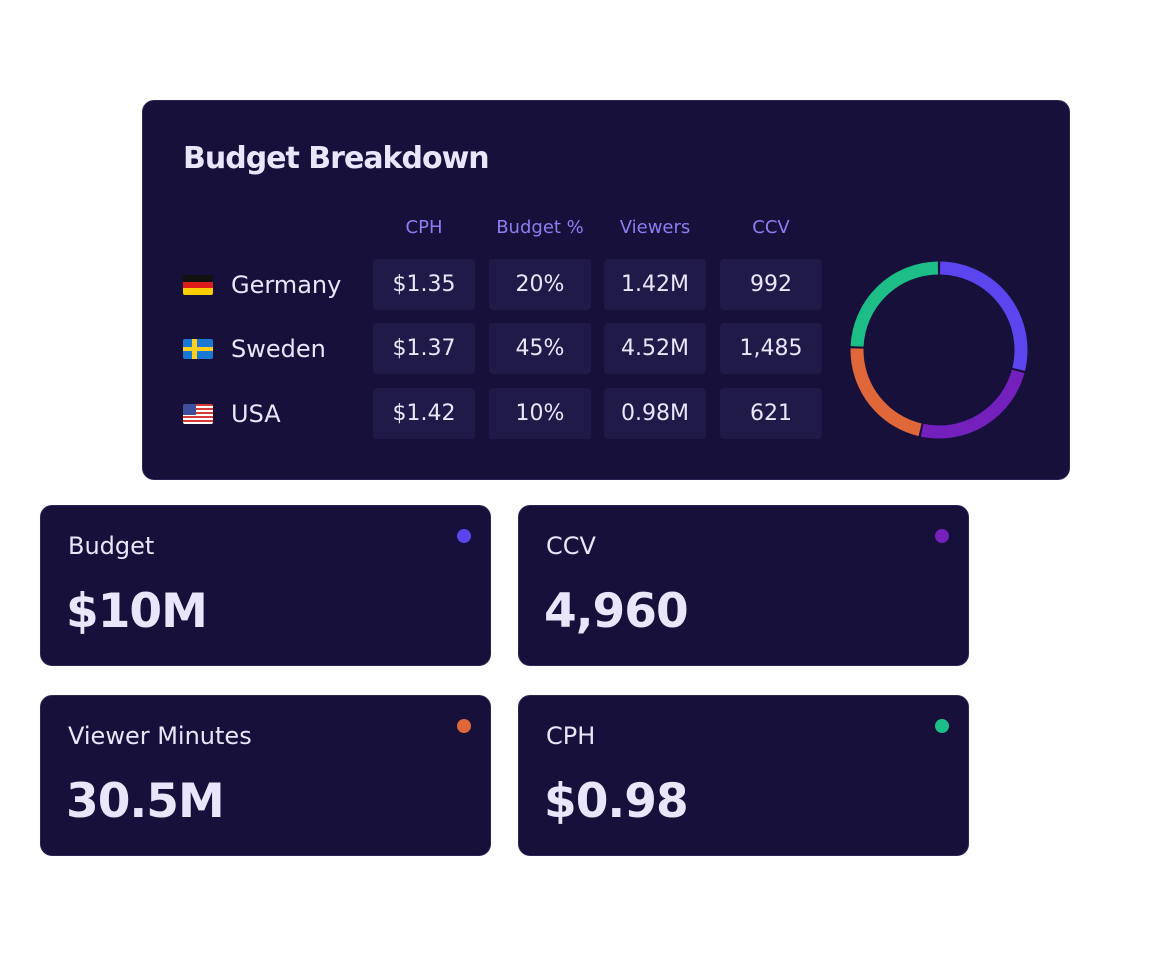  Describe the element at coordinates (571, 736) in the screenshot. I see `metric-label: CPH` at that location.